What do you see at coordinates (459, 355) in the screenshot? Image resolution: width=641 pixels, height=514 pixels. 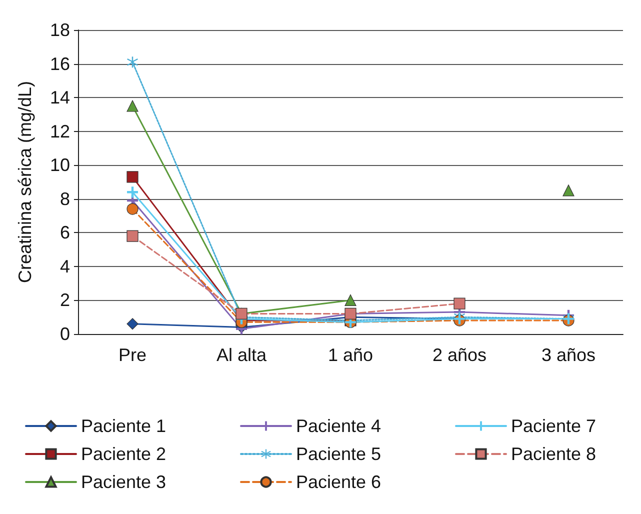 I see `x-tick-label: 2 años` at bounding box center [459, 355].